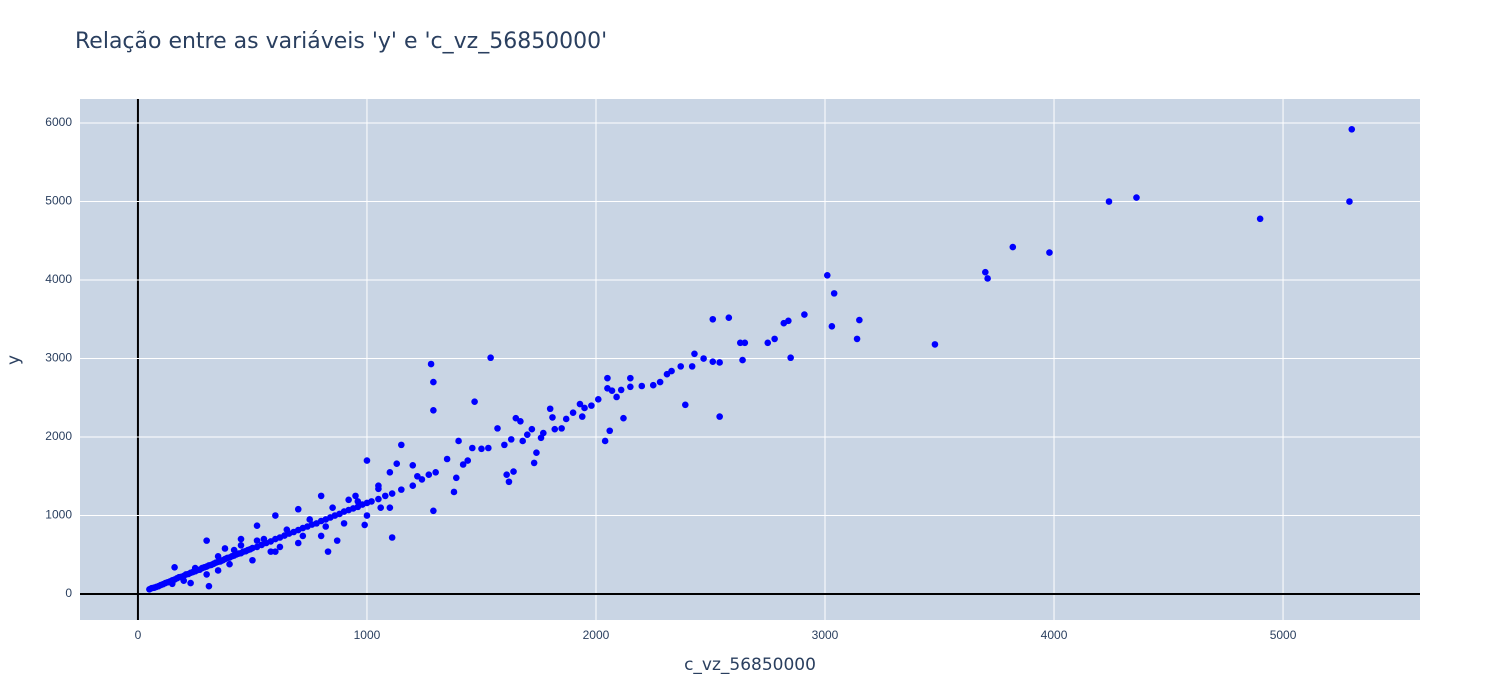  Describe the element at coordinates (750, 665) in the screenshot. I see `x-axis-title: c_vz_56850000` at that location.